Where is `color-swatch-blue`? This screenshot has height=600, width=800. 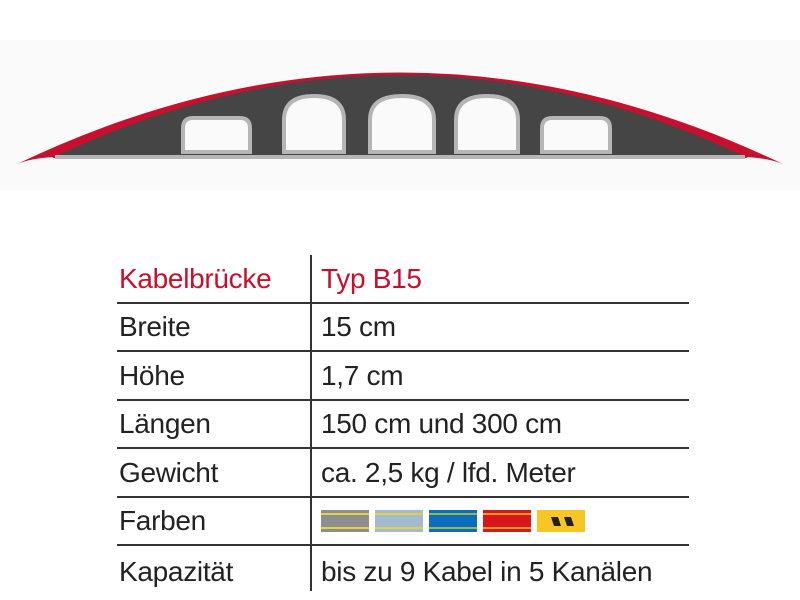
color-swatch-blue is located at coordinates (453, 521).